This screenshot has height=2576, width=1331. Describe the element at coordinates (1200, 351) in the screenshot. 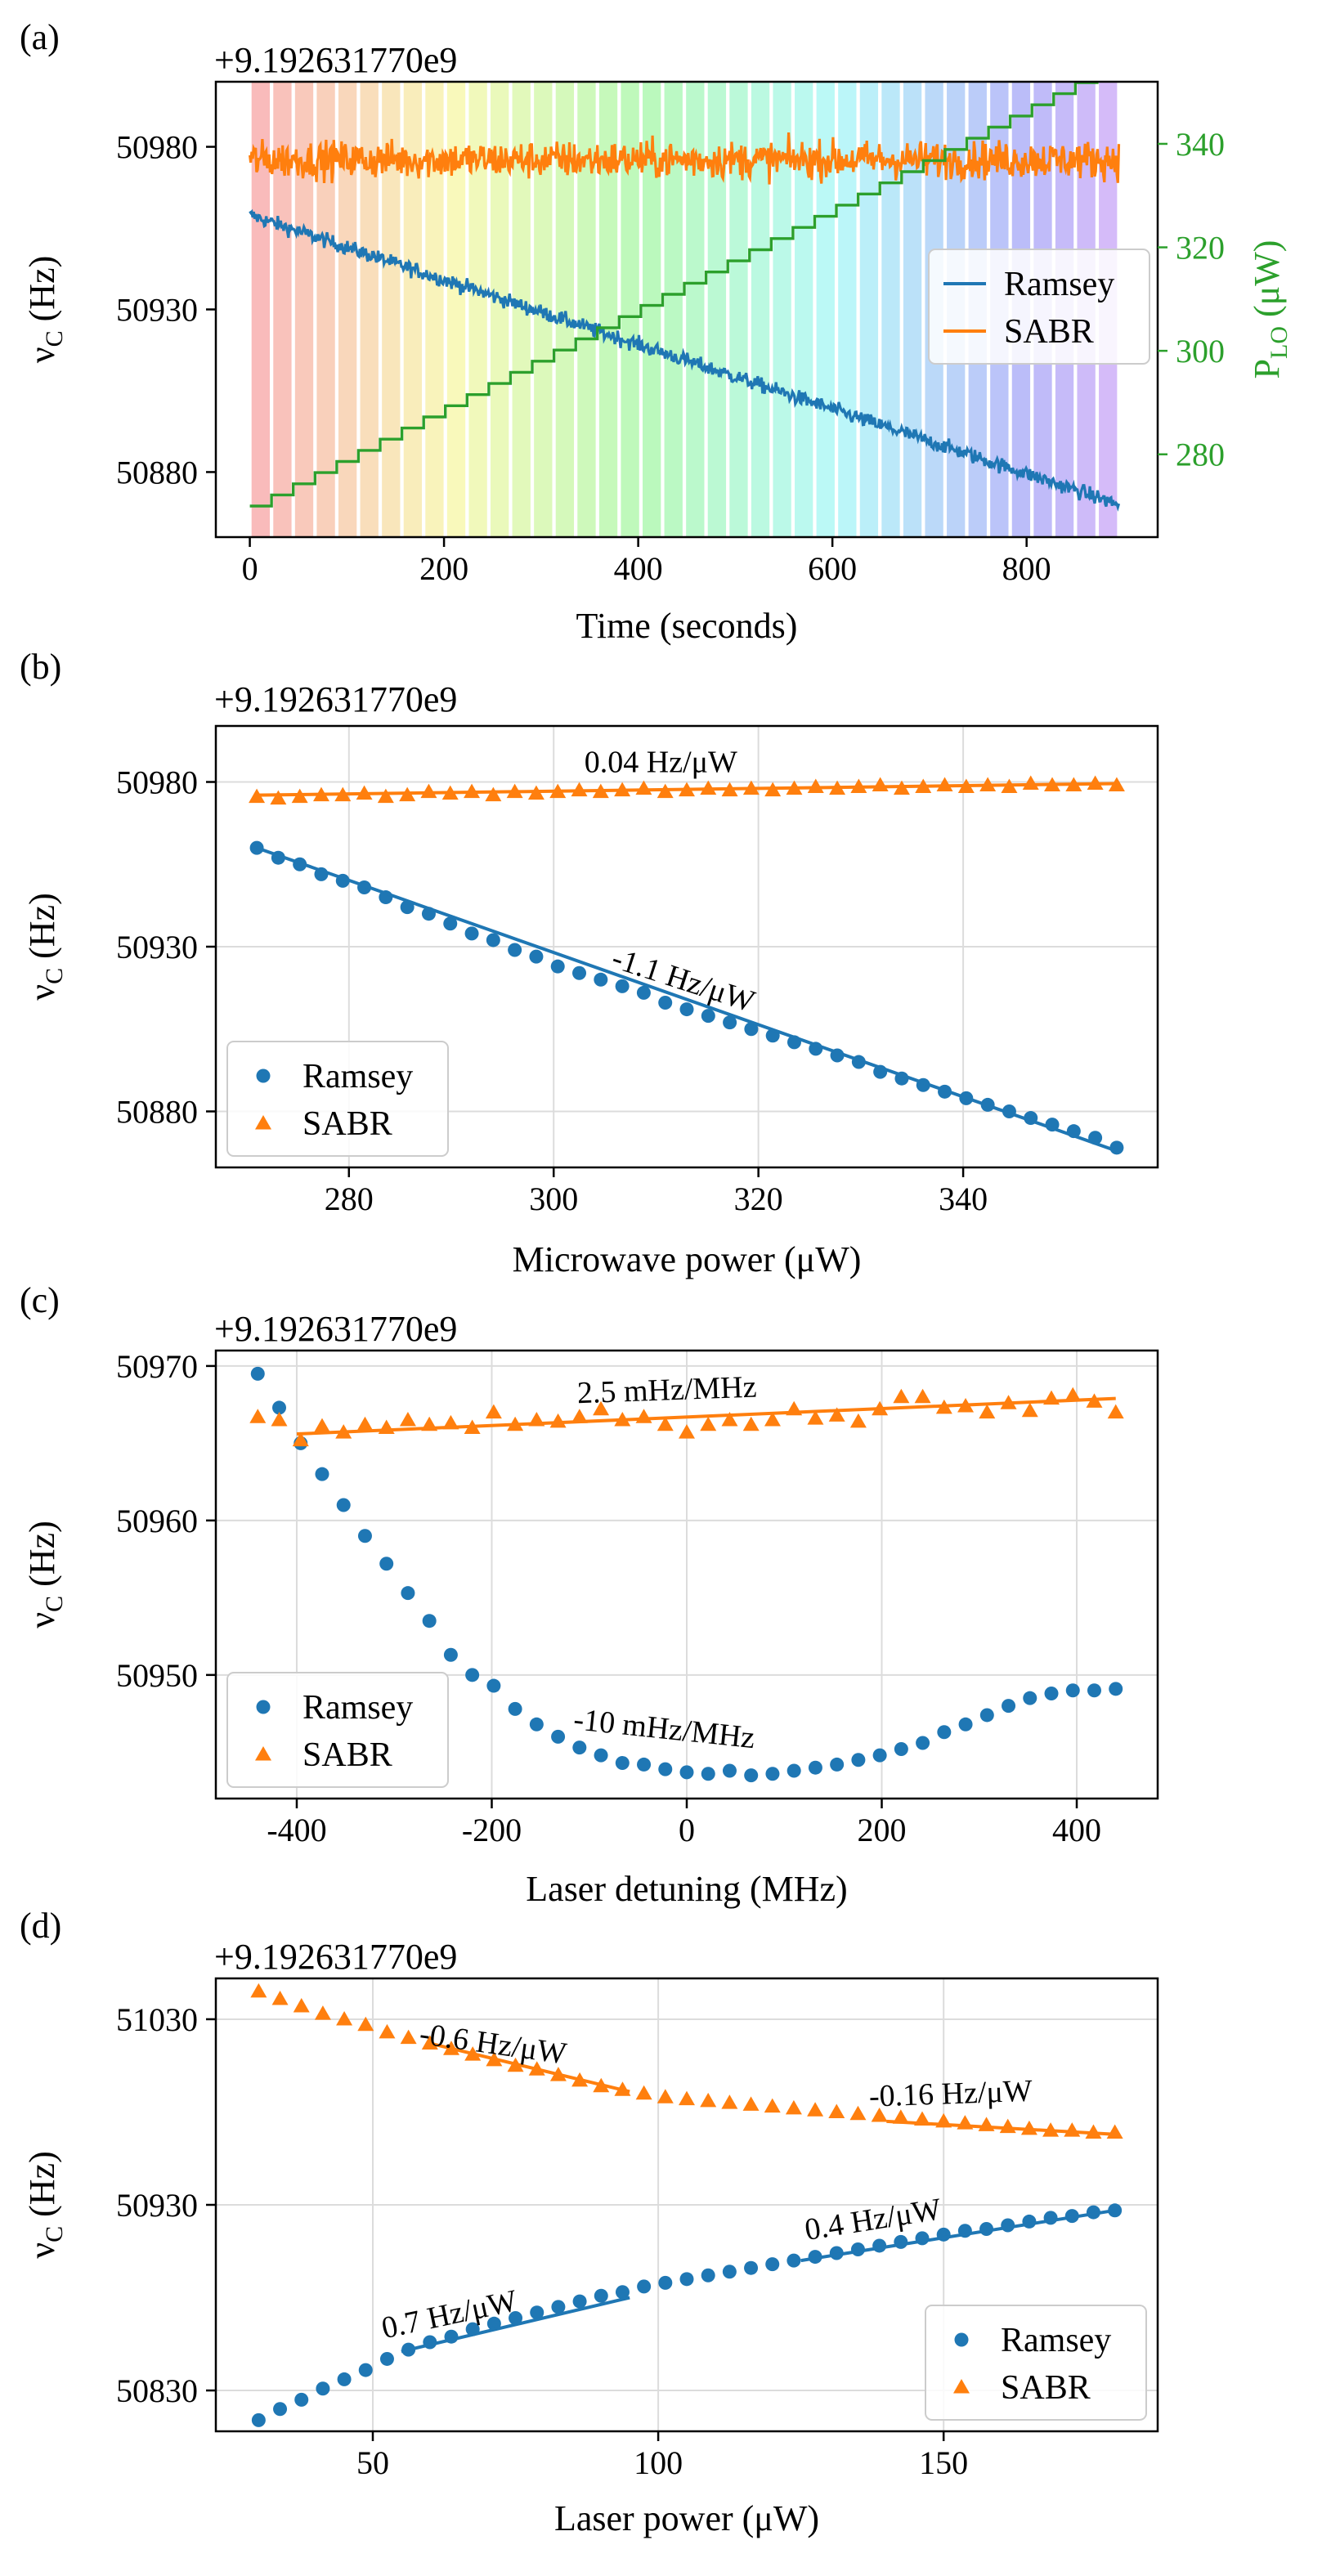

I see `y2-tick-label: 300` at that location.